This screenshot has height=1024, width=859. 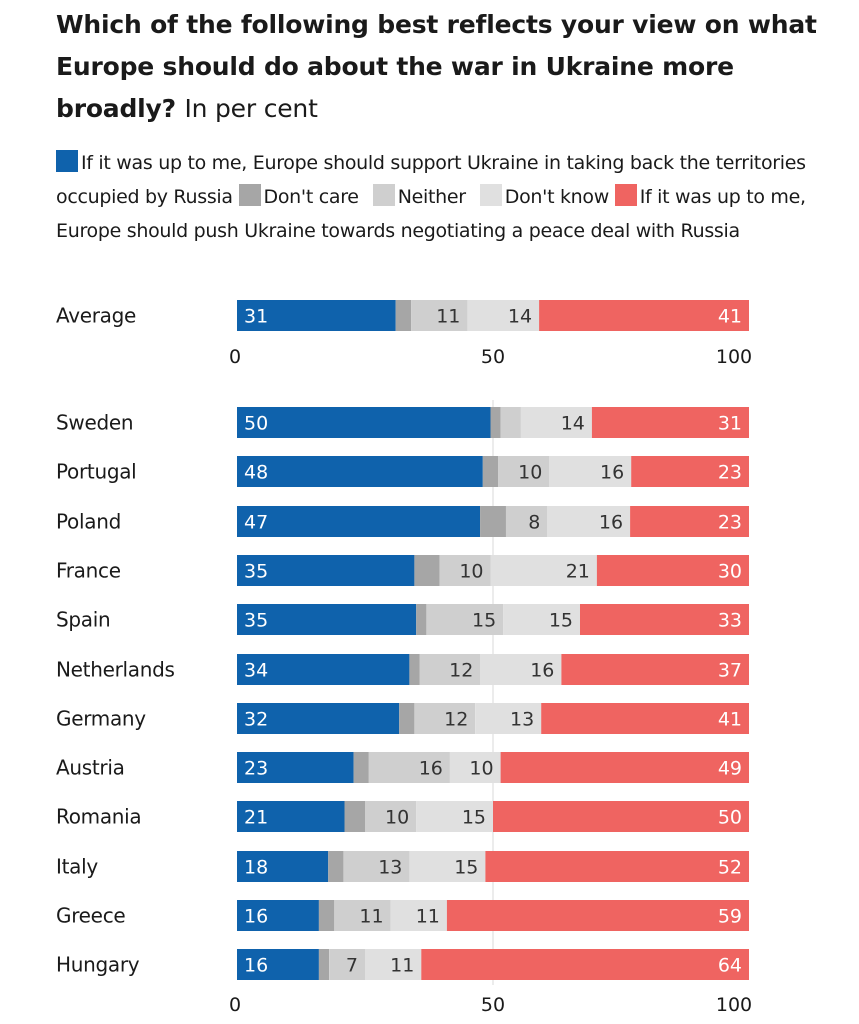 What do you see at coordinates (612, 473) in the screenshot?
I see `value-label-portugal-dont-know: 16` at bounding box center [612, 473].